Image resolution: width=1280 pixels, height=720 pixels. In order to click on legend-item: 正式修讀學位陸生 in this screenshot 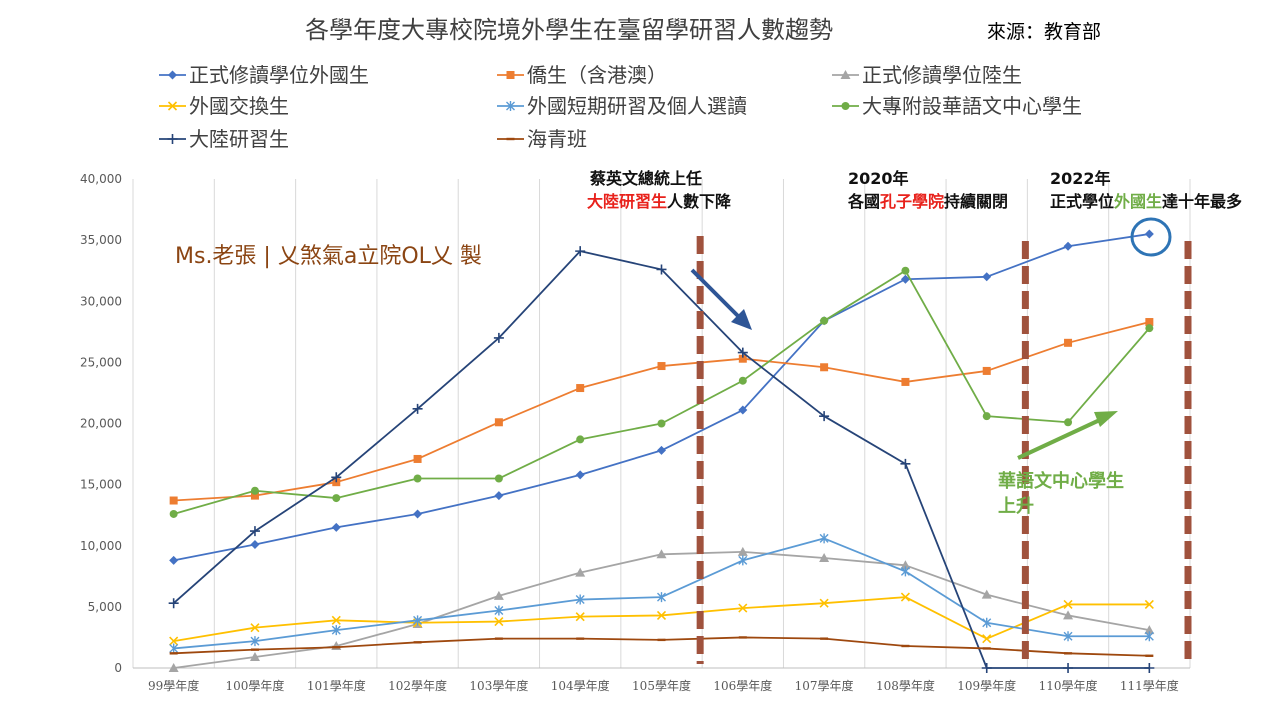, I will do `click(927, 75)`.